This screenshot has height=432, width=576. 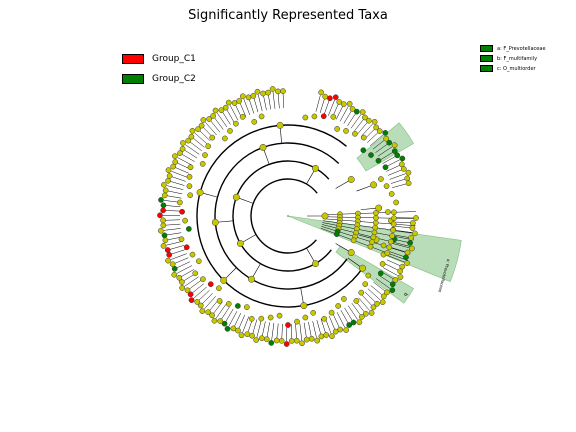 What do you see at coordinates (486, 68) in the screenshot?
I see `legend-swatch-green` at bounding box center [486, 68].